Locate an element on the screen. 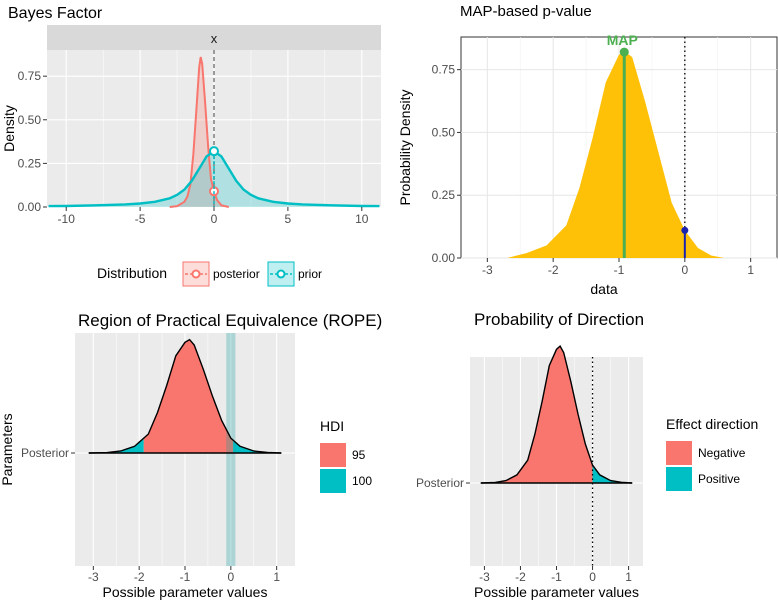  legend-title: HDI is located at coordinates (332, 426).